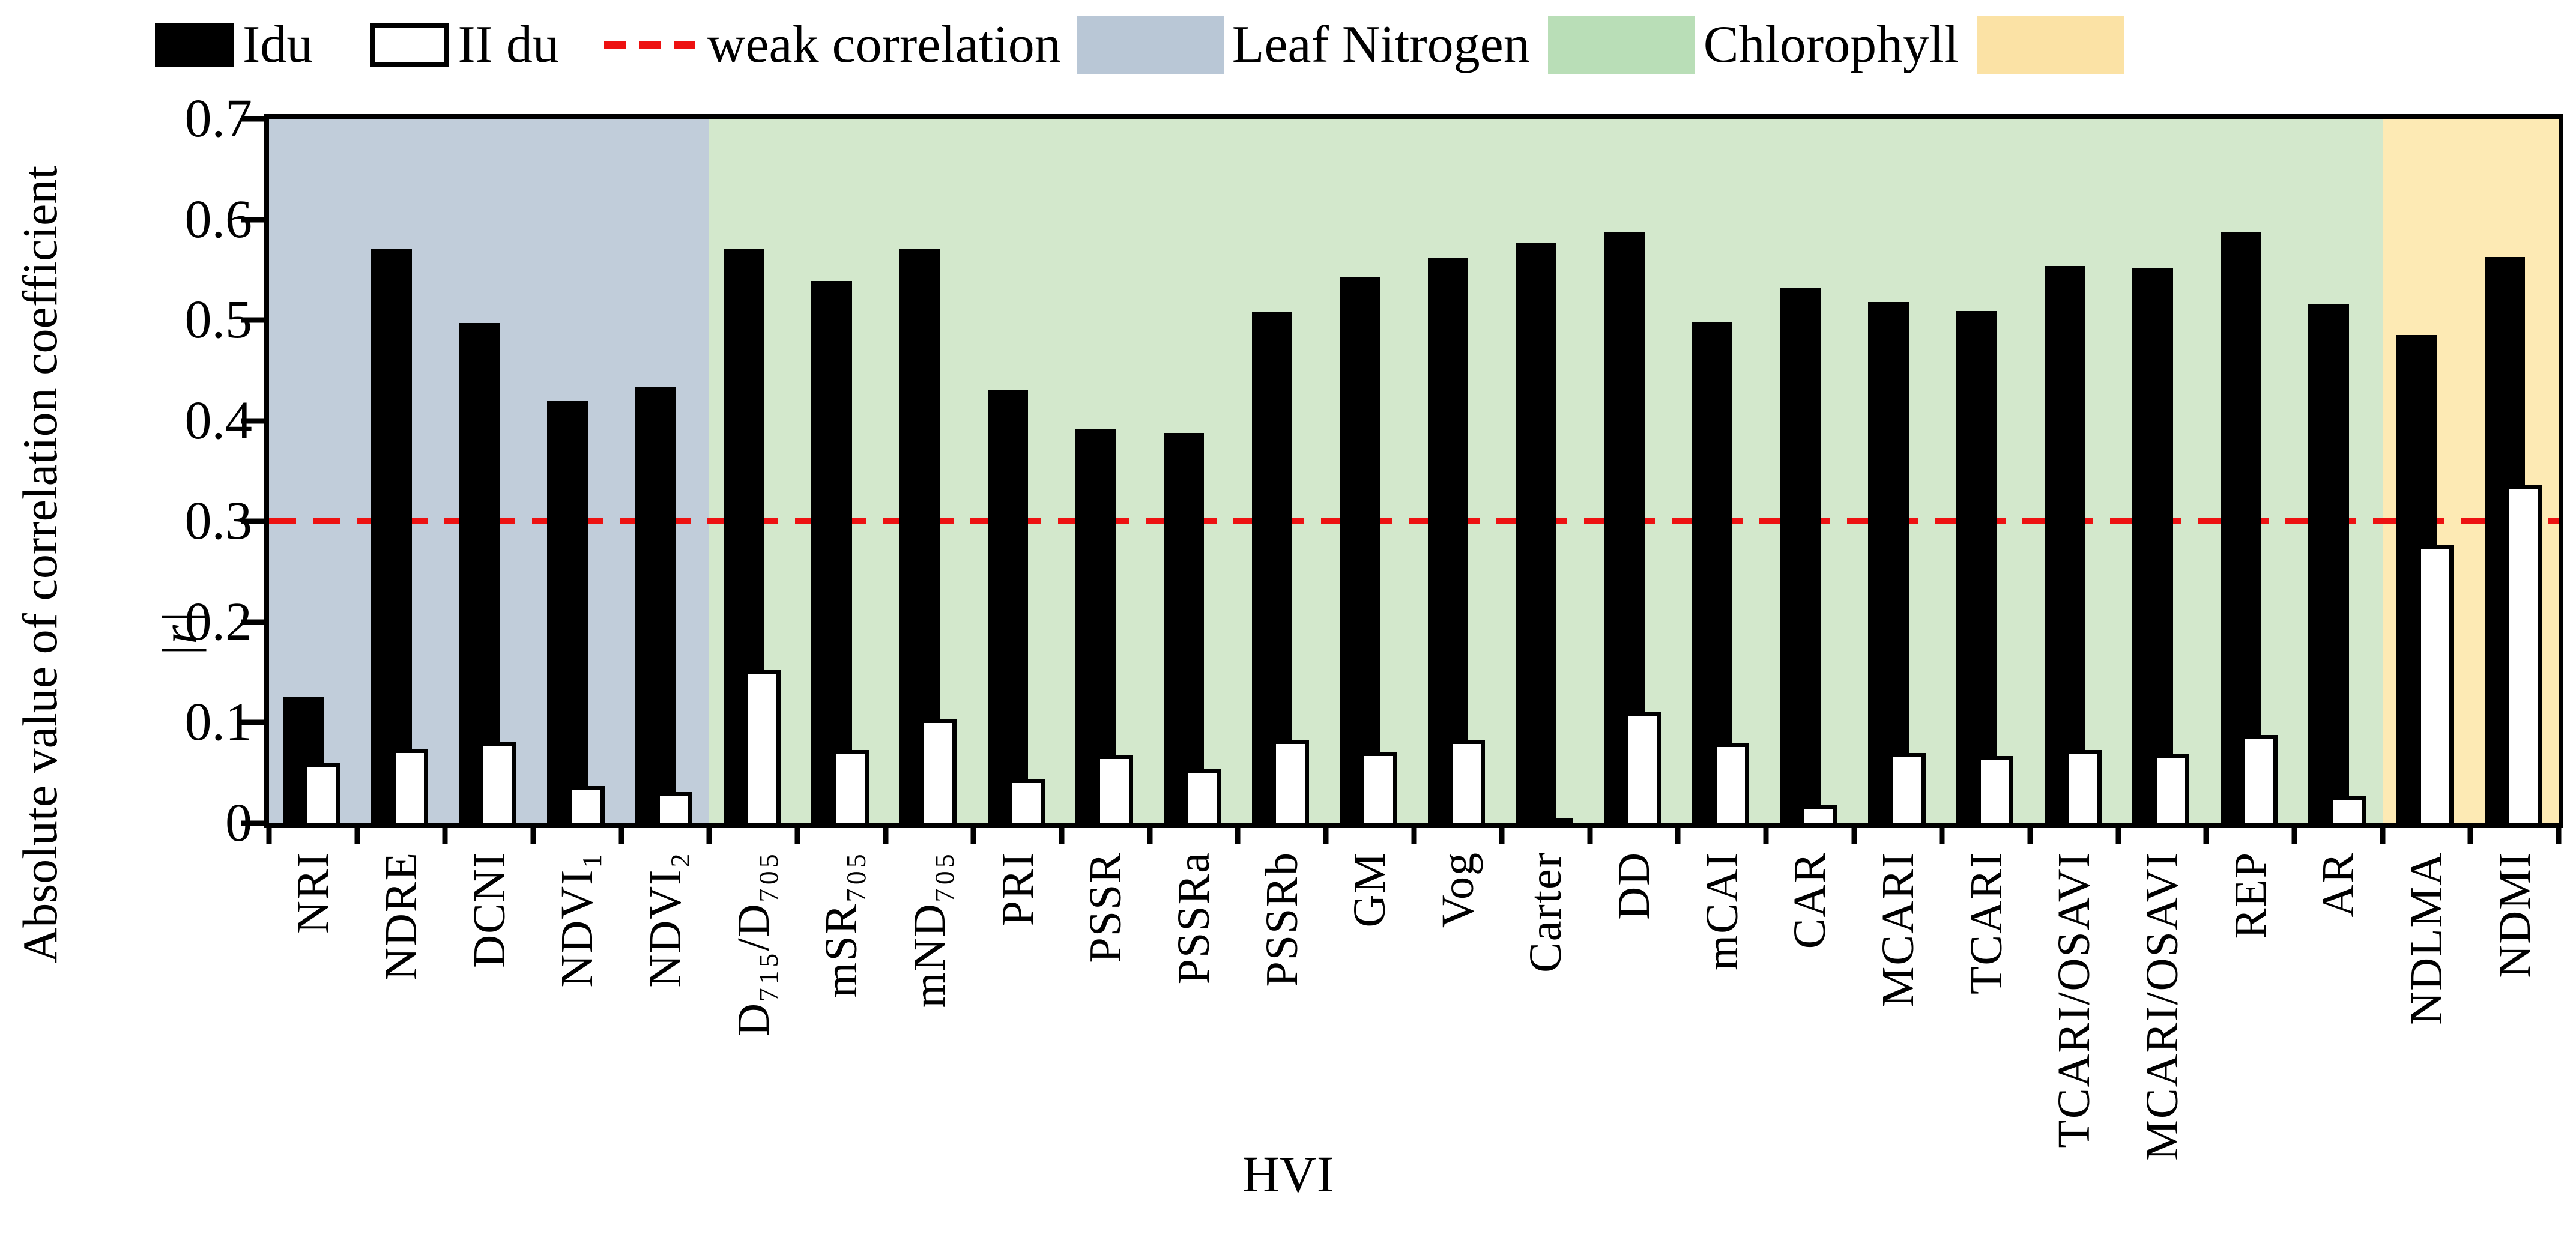 The width and height of the screenshot is (2576, 1243). What do you see at coordinates (831, 551) in the screenshot?
I see `bar-idu-msr` at bounding box center [831, 551].